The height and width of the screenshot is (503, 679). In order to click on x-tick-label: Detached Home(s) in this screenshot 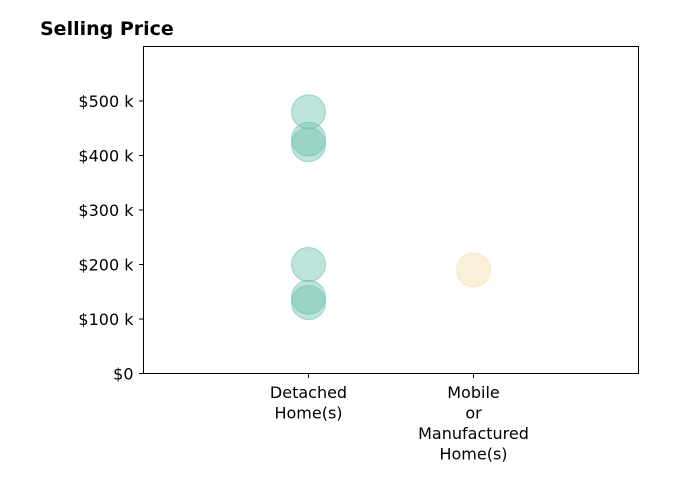, I will do `click(308, 403)`.